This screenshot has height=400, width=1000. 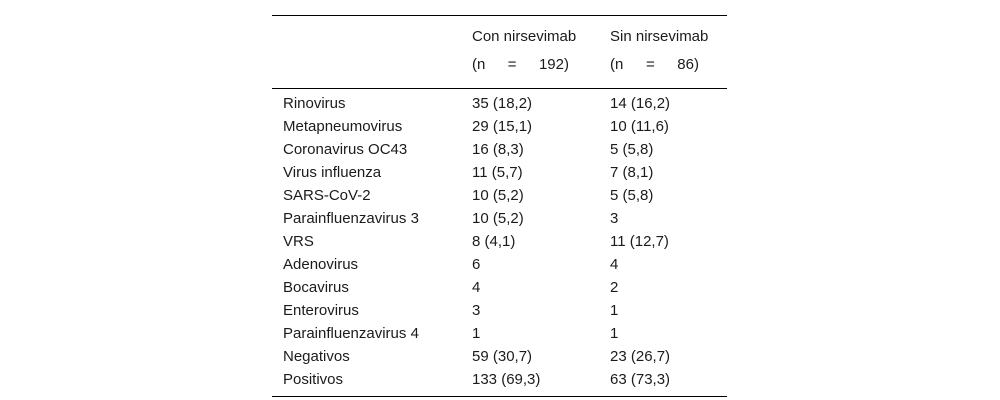 I want to click on row-con-value: 16 (8,3), so click(x=498, y=149).